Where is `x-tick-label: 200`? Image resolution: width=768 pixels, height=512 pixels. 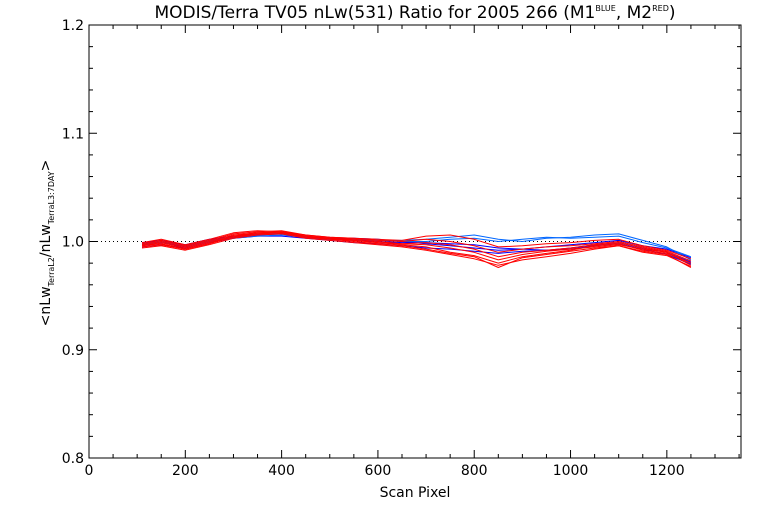
x-tick-label: 200 is located at coordinates (185, 471).